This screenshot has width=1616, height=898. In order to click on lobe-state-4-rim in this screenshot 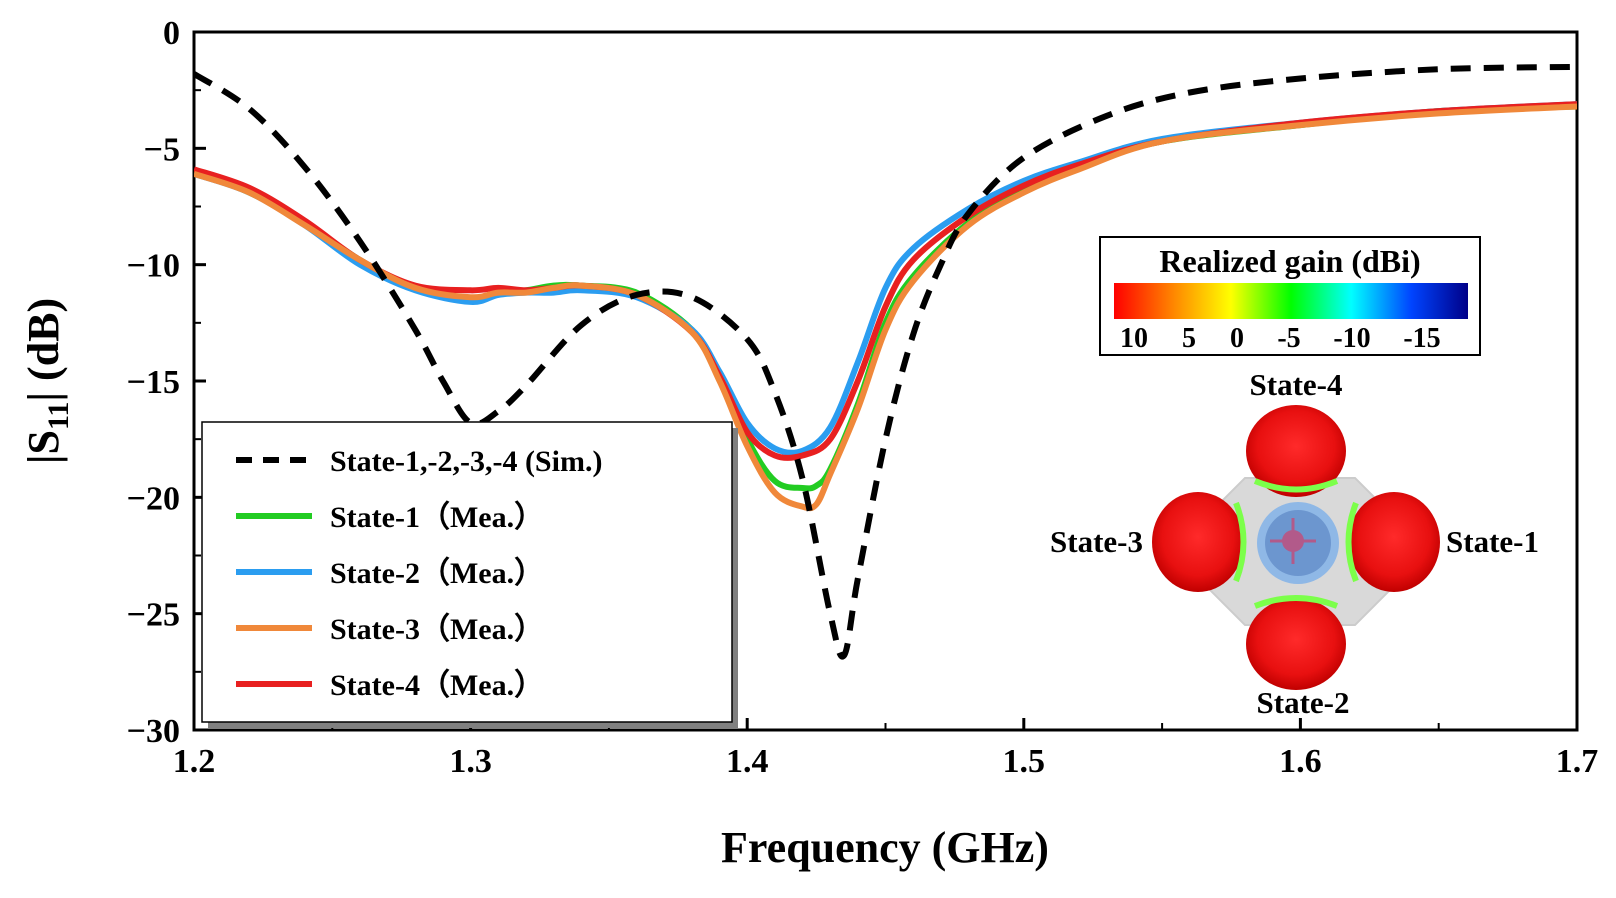, I will do `click(1296, 485)`.